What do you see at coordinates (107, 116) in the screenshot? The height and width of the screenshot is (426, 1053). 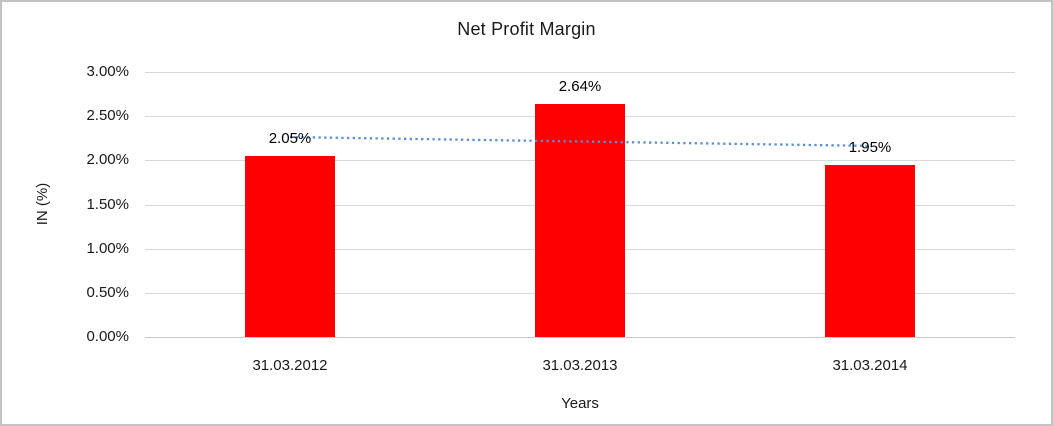 I see `y-tick-label: 2.50%` at bounding box center [107, 116].